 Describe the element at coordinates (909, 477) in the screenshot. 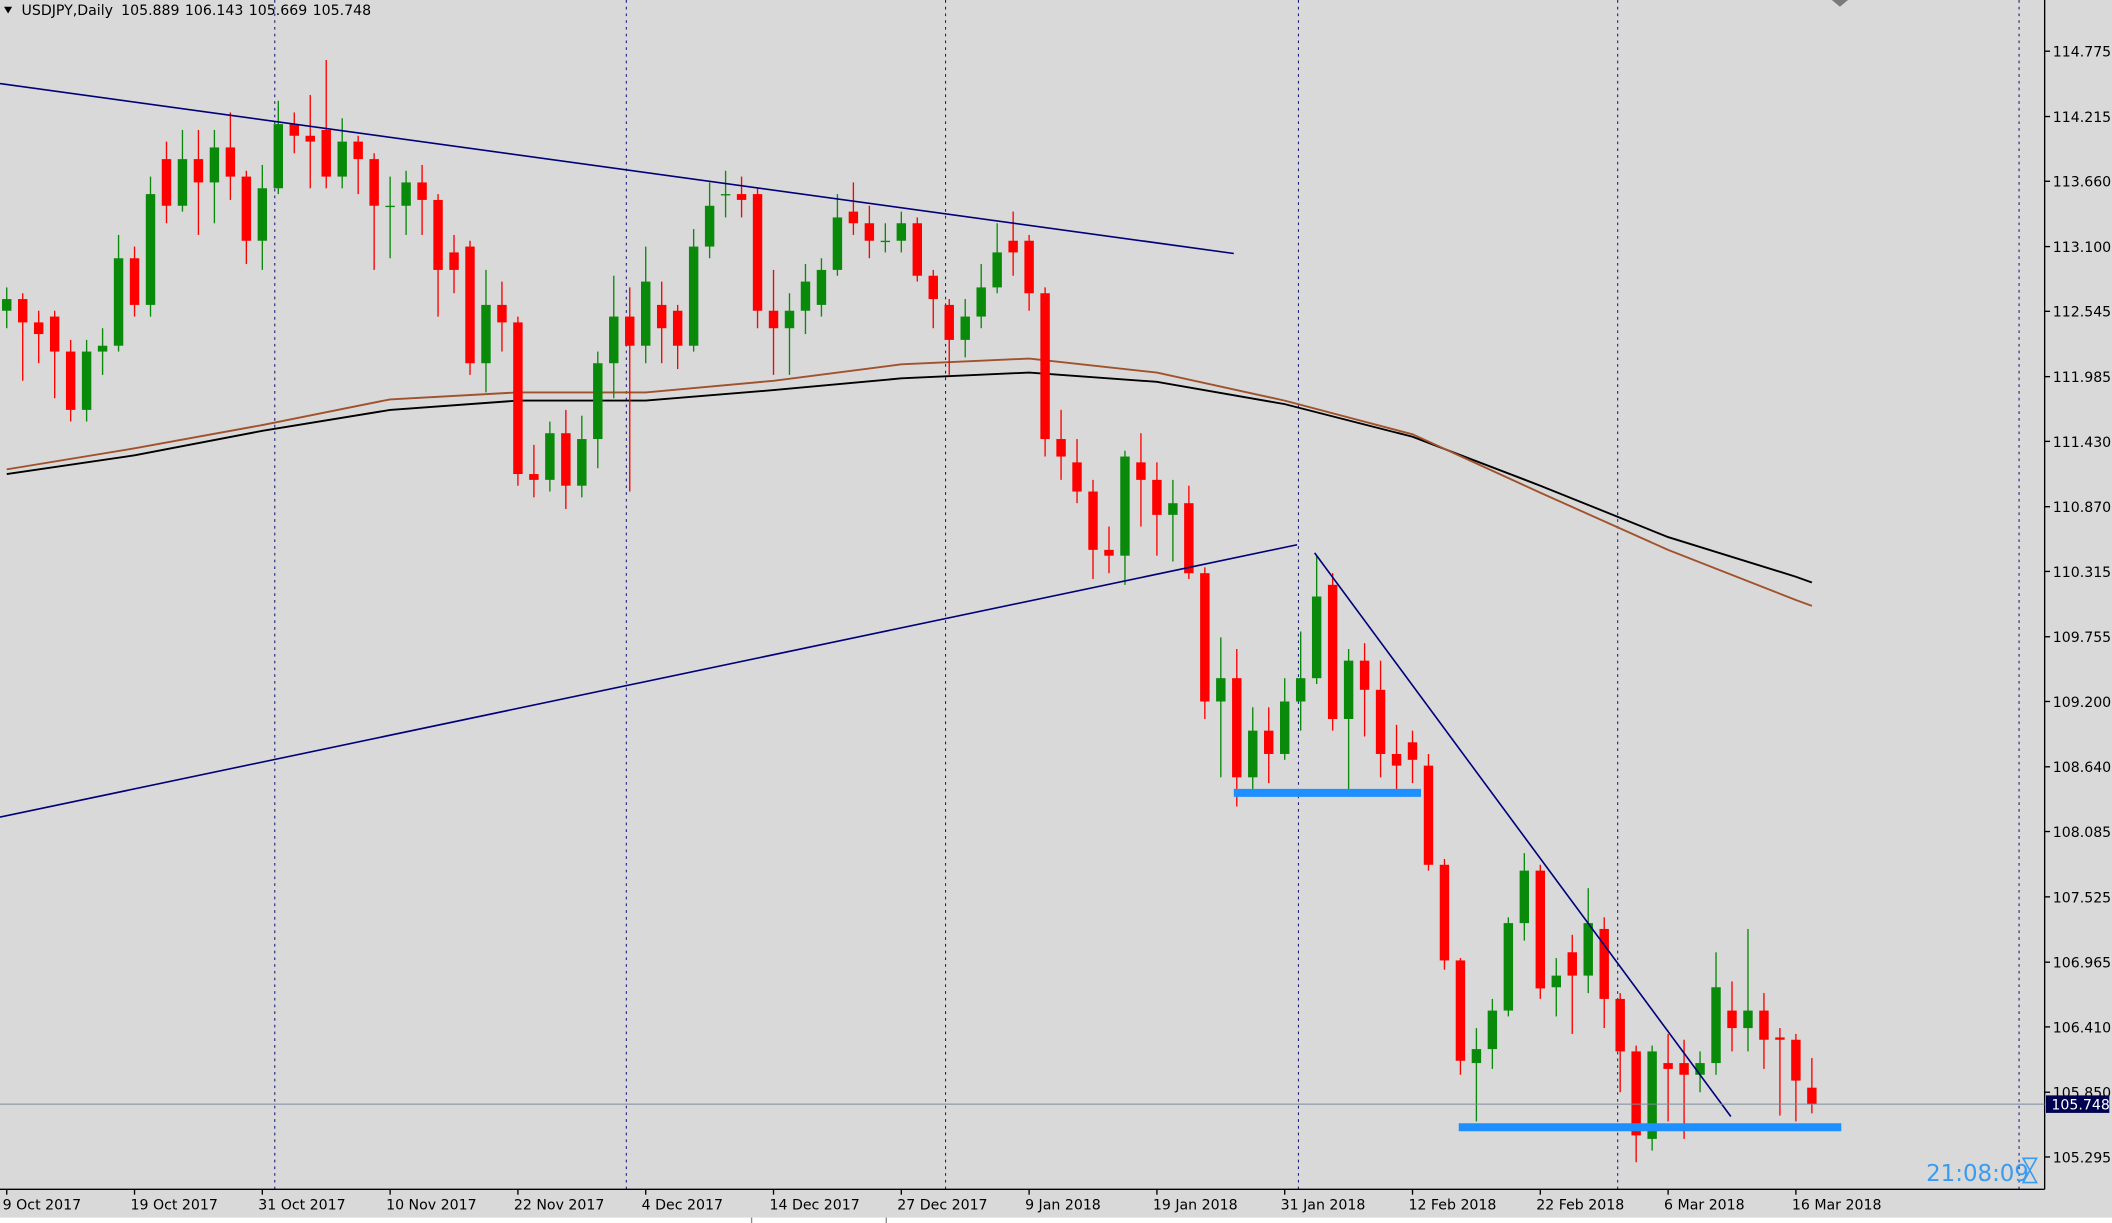

I see `moving-average` at that location.